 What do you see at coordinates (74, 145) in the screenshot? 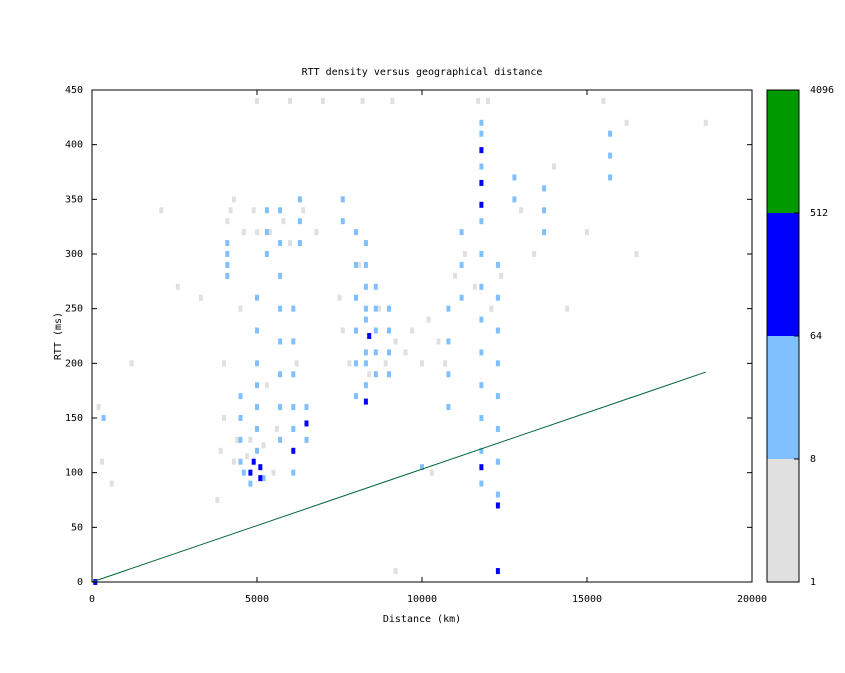
I see `y-tick-label: 400` at bounding box center [74, 145].